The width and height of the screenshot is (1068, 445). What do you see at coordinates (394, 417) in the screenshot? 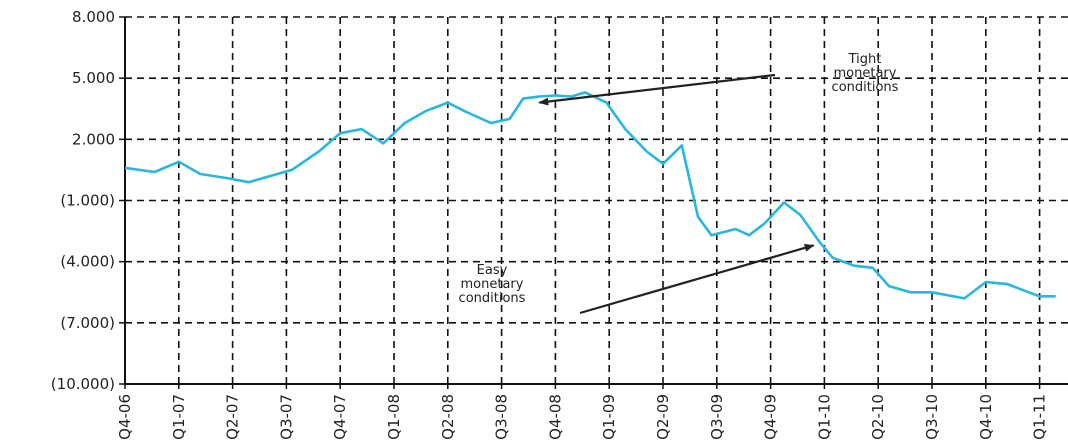
I see `x-tick-label: Q1-08` at bounding box center [394, 417].